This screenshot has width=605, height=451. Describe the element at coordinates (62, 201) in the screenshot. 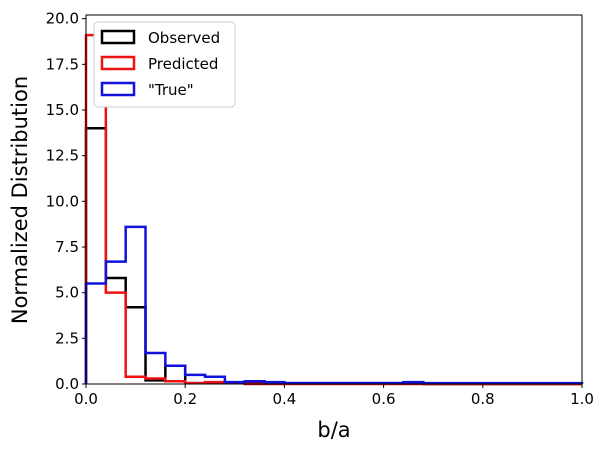

I see `y-tick-label: 10.0` at that location.